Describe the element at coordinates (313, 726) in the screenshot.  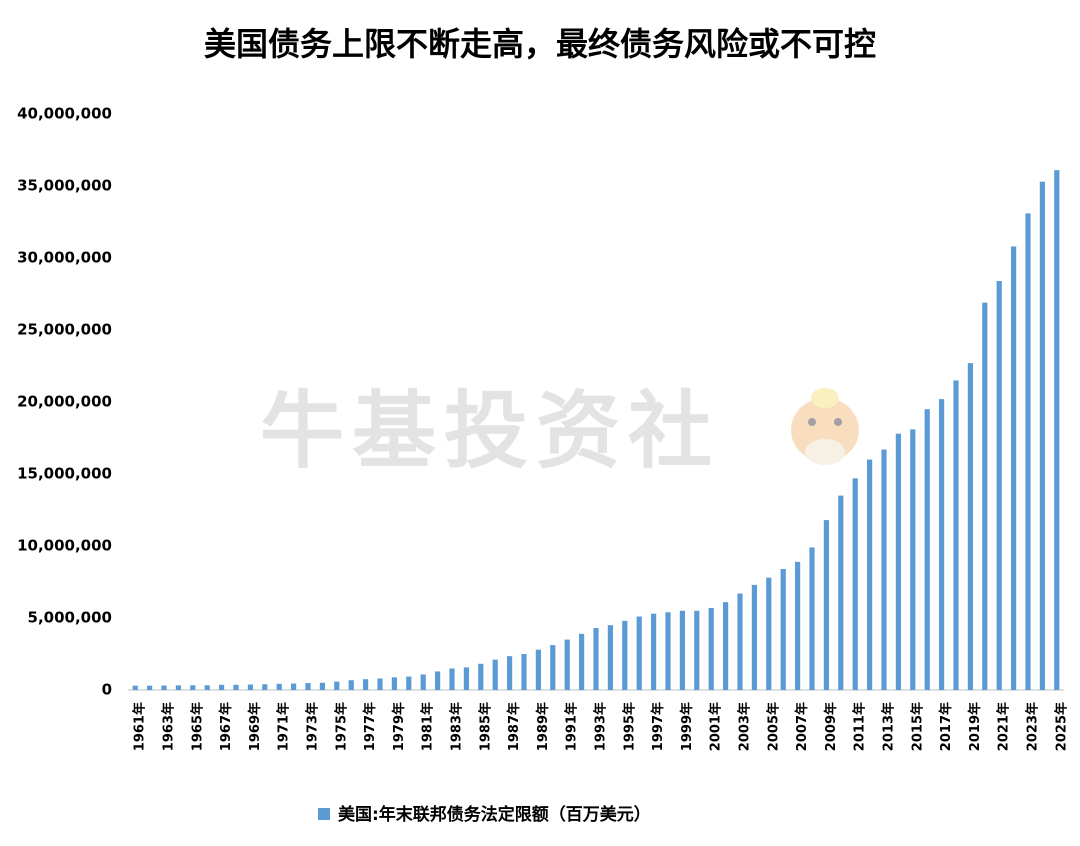
I see `x-tick-label: 1973年` at that location.